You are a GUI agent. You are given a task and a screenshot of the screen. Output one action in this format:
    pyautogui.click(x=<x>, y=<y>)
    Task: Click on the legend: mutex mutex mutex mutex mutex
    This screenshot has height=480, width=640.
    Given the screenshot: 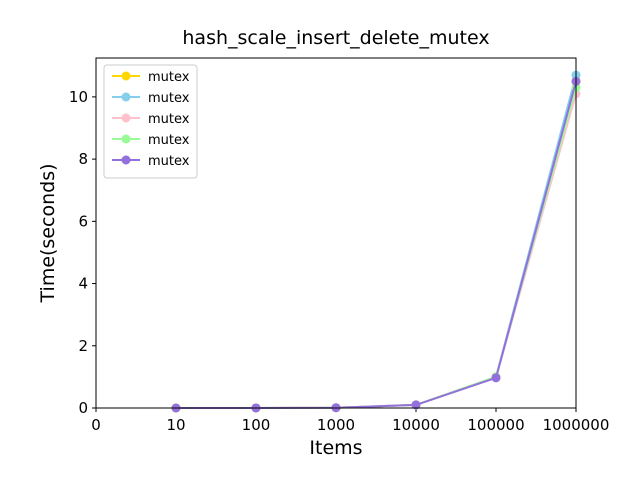 What is the action you would take?
    pyautogui.click(x=150, y=121)
    